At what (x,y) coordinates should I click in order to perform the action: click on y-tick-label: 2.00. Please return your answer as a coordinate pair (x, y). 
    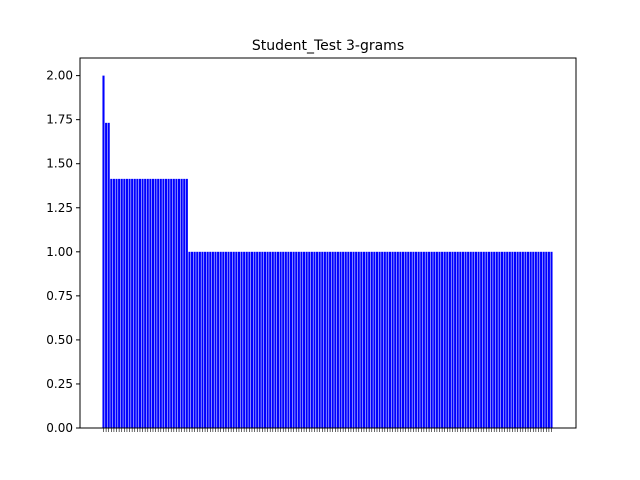
    Looking at the image, I should click on (59, 76).